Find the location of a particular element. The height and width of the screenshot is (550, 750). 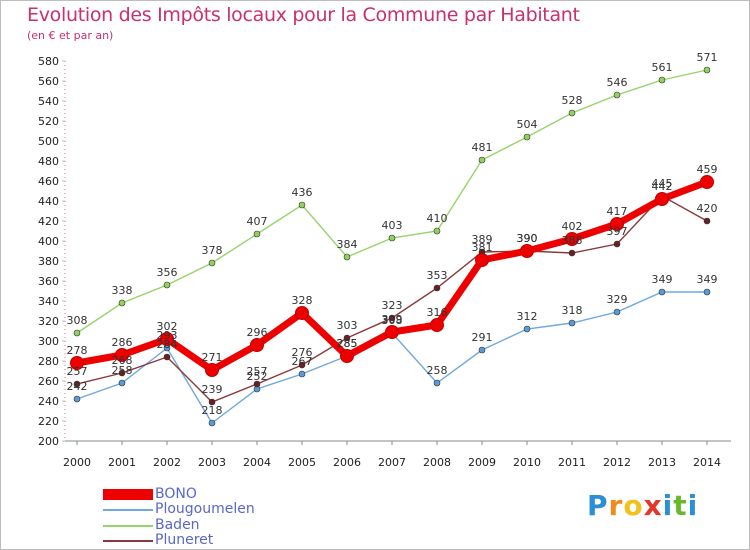

data-label-pluneret: 303 is located at coordinates (347, 325).